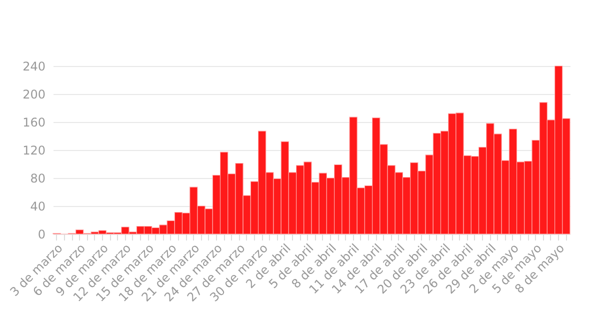 This screenshot has width=605, height=320. I want to click on y-tick-label: 0, so click(42, 235).